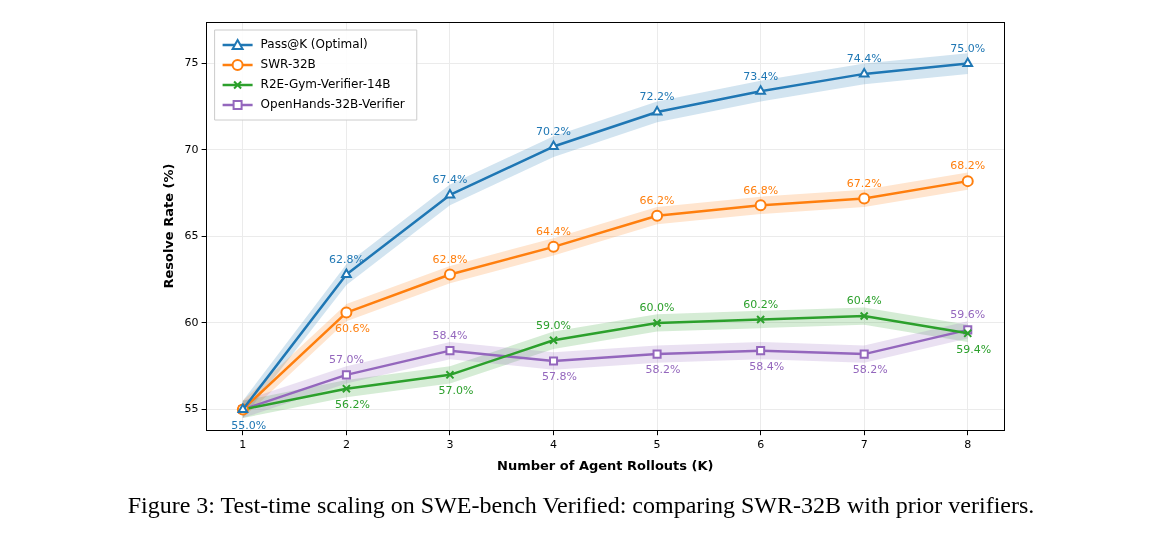 The width and height of the screenshot is (1162, 552). I want to click on x-axis-title: Number of Agent Rollouts (K), so click(605, 465).